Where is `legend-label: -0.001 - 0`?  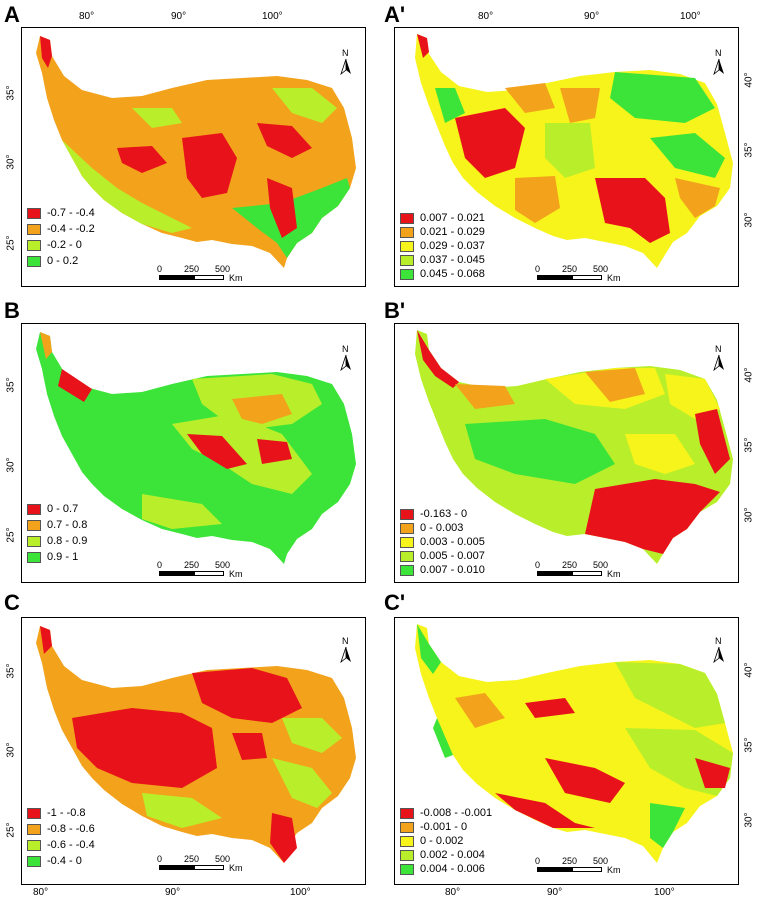 legend-label: -0.001 - 0 is located at coordinates (444, 827).